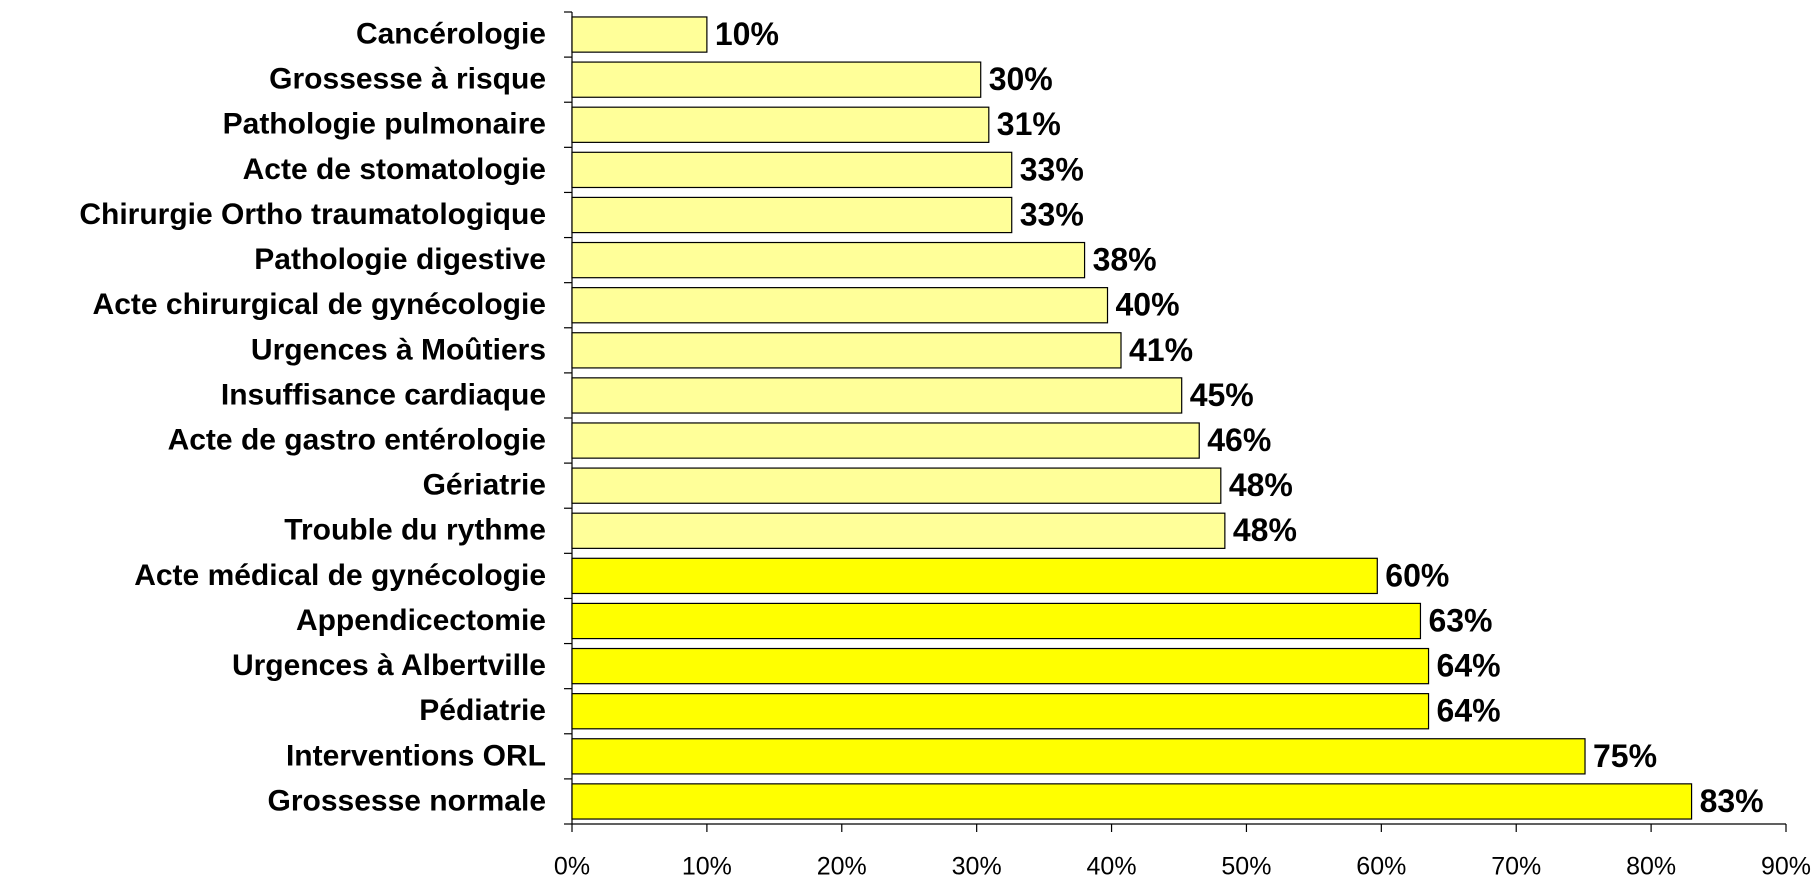 This screenshot has height=880, width=1818. I want to click on x-tick-label: 0%, so click(572, 866).